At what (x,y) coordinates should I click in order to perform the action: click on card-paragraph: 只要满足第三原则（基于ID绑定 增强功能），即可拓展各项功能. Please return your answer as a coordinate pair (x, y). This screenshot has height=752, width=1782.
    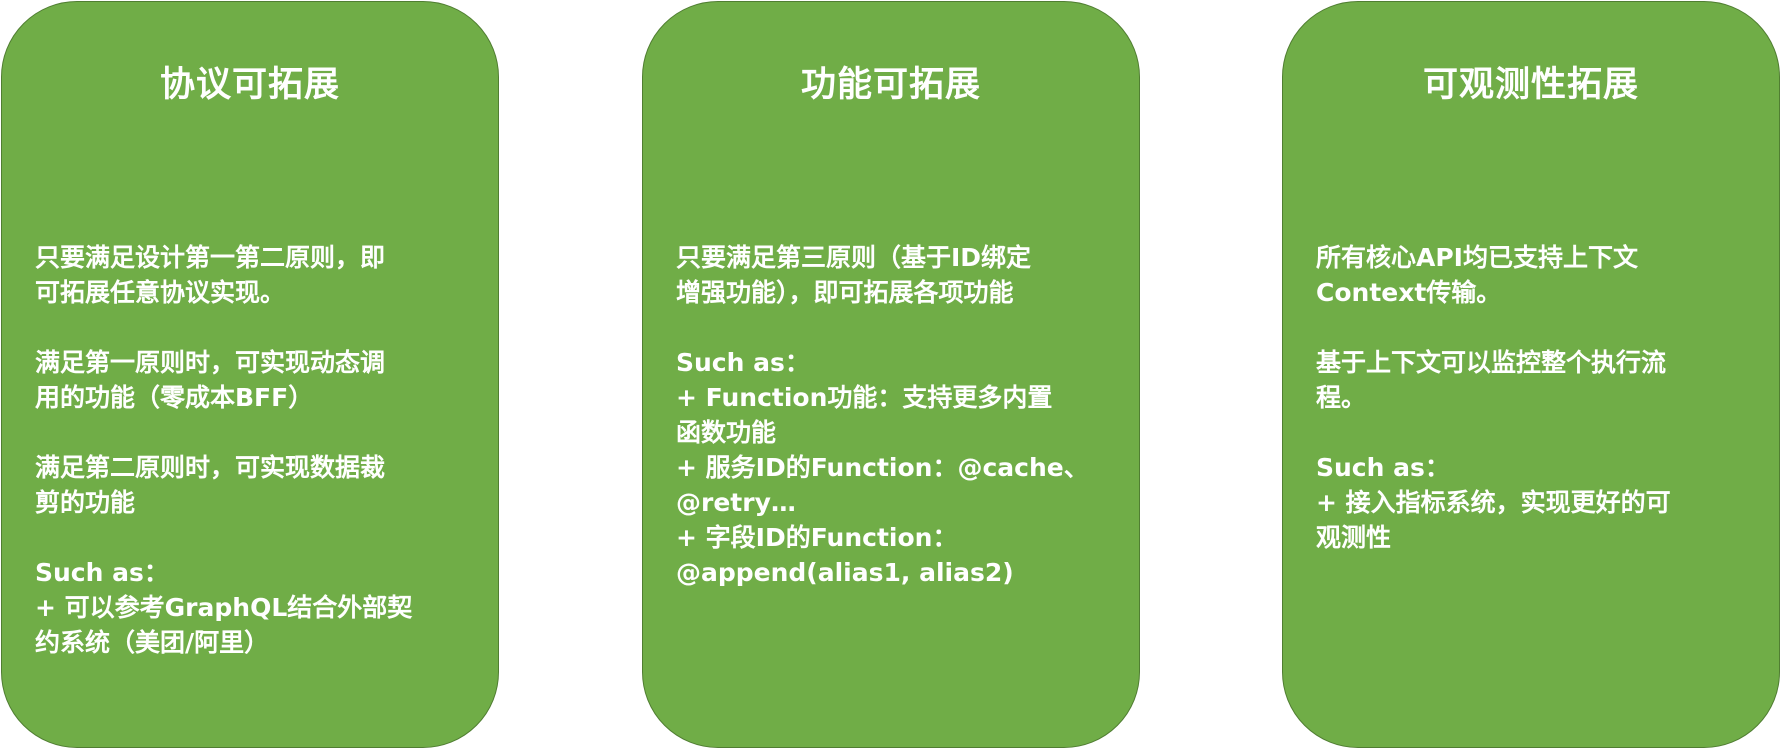
    Looking at the image, I should click on (889, 275).